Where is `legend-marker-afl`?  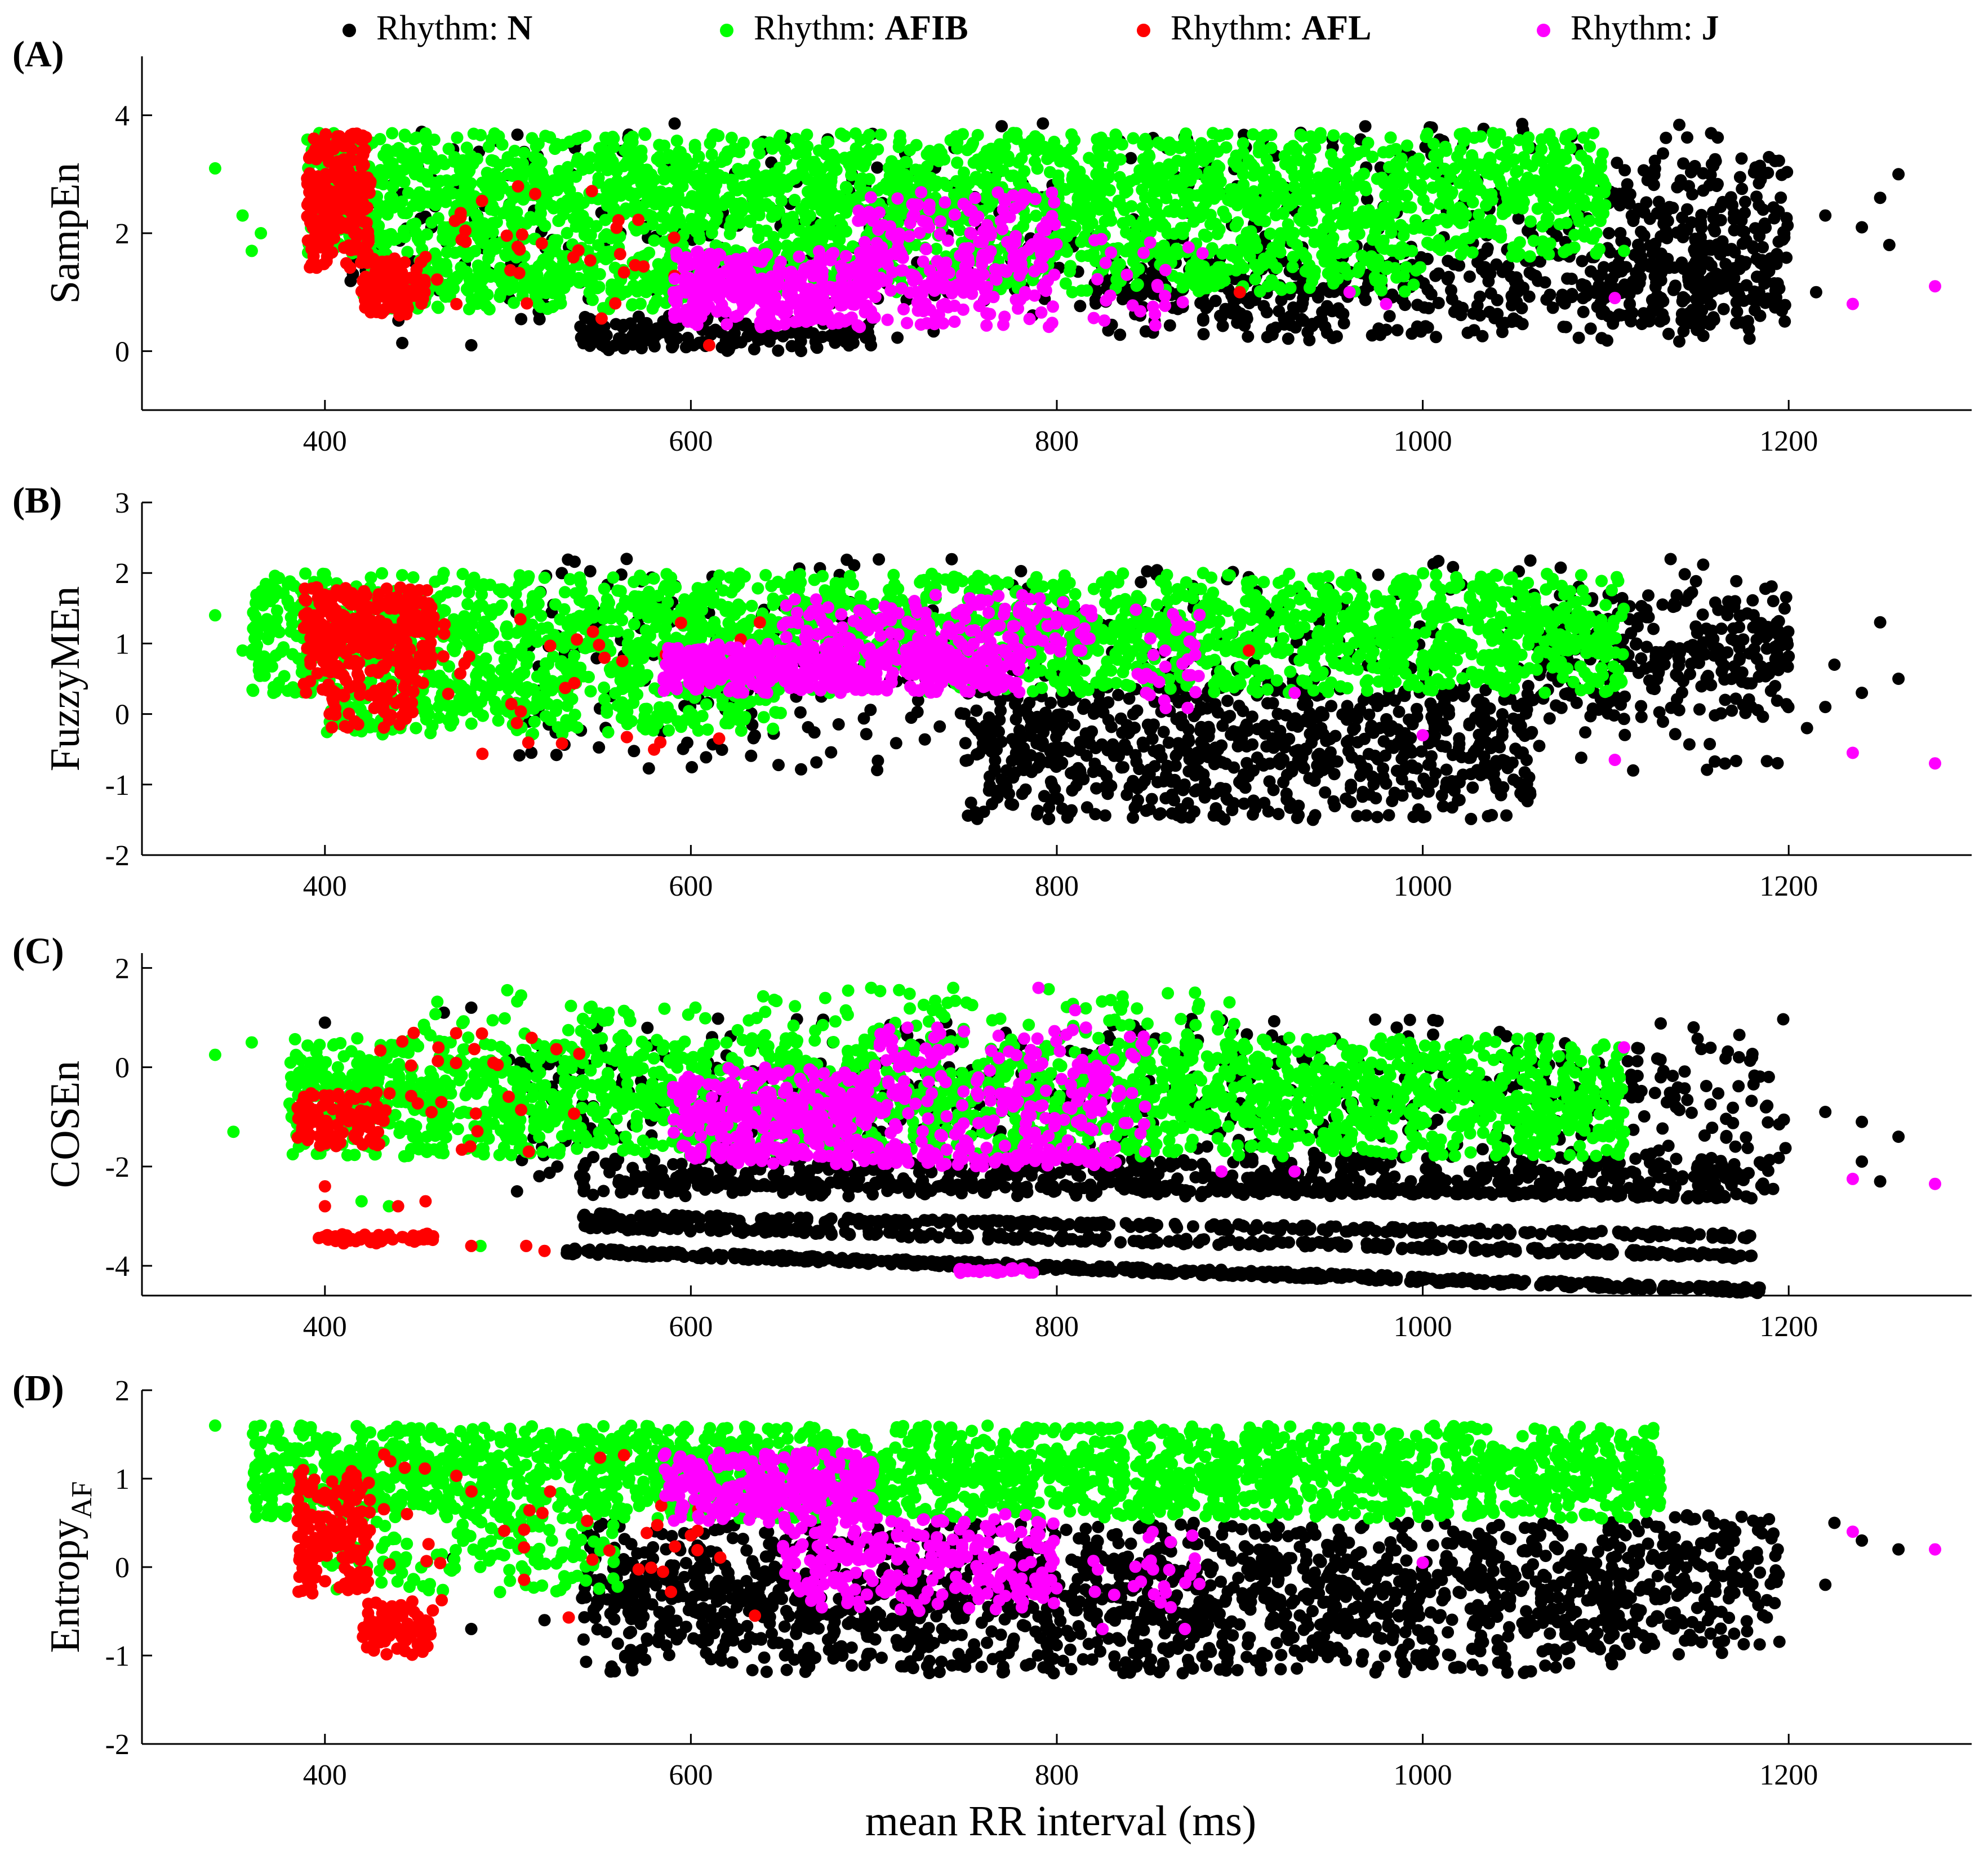
legend-marker-afl is located at coordinates (1143, 30).